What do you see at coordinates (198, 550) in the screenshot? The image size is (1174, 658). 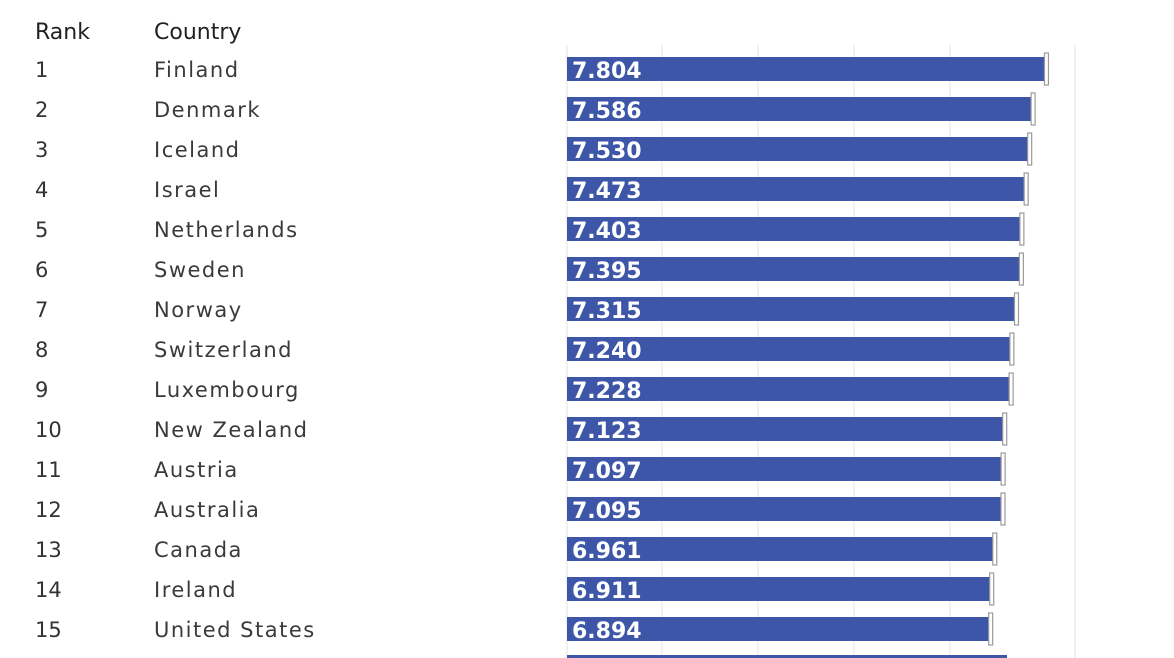 I see `country-label: Canada` at bounding box center [198, 550].